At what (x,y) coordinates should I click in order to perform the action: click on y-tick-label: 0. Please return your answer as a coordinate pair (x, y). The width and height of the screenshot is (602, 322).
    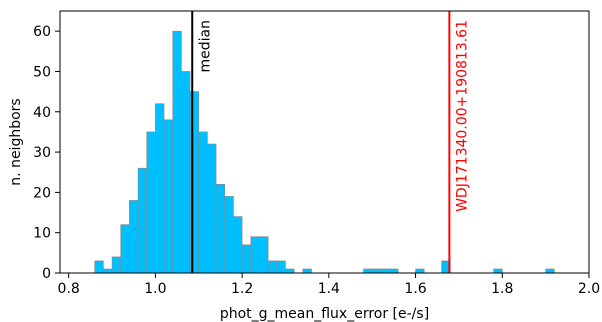
    Looking at the image, I should click on (46, 274).